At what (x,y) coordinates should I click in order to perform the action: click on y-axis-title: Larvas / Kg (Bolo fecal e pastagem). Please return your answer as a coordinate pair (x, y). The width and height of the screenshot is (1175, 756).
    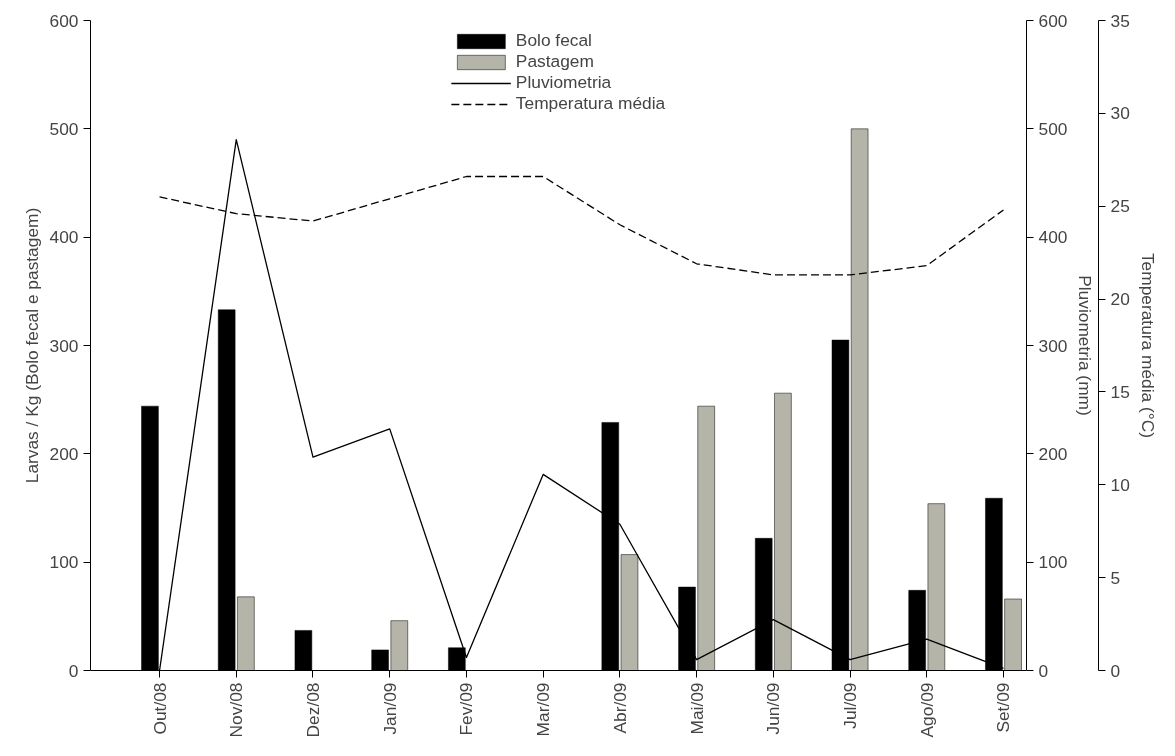
    Looking at the image, I should click on (31, 345).